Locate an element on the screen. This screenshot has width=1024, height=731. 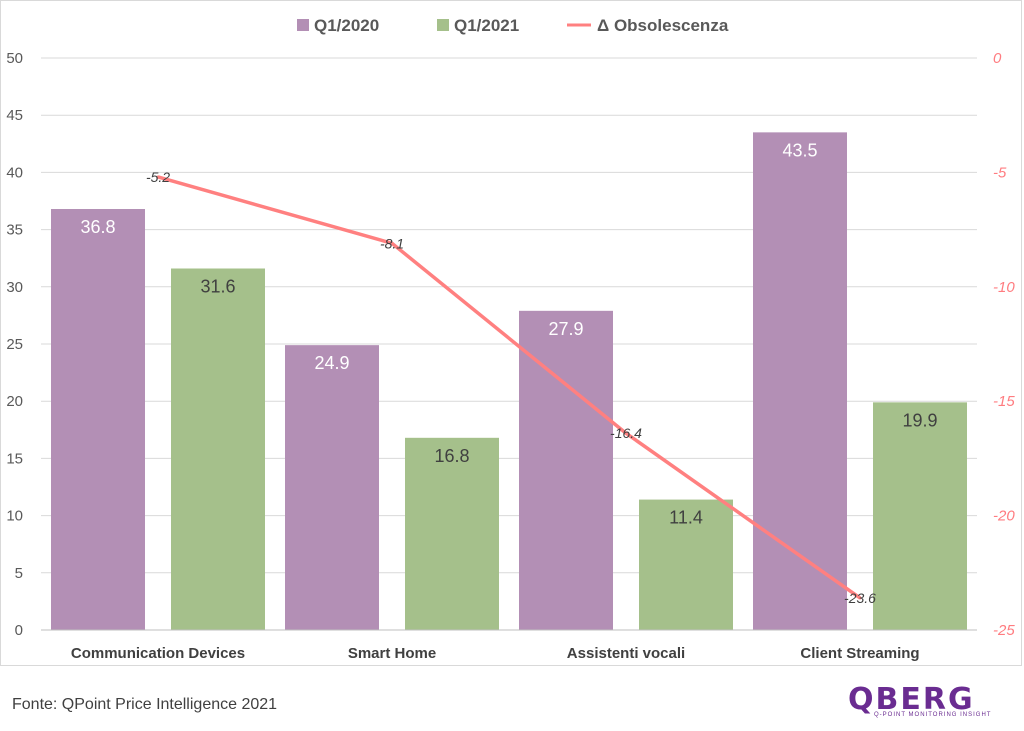
legend: Q1/2020 Q1/2021 Δ Obsolescenza is located at coordinates (513, 25).